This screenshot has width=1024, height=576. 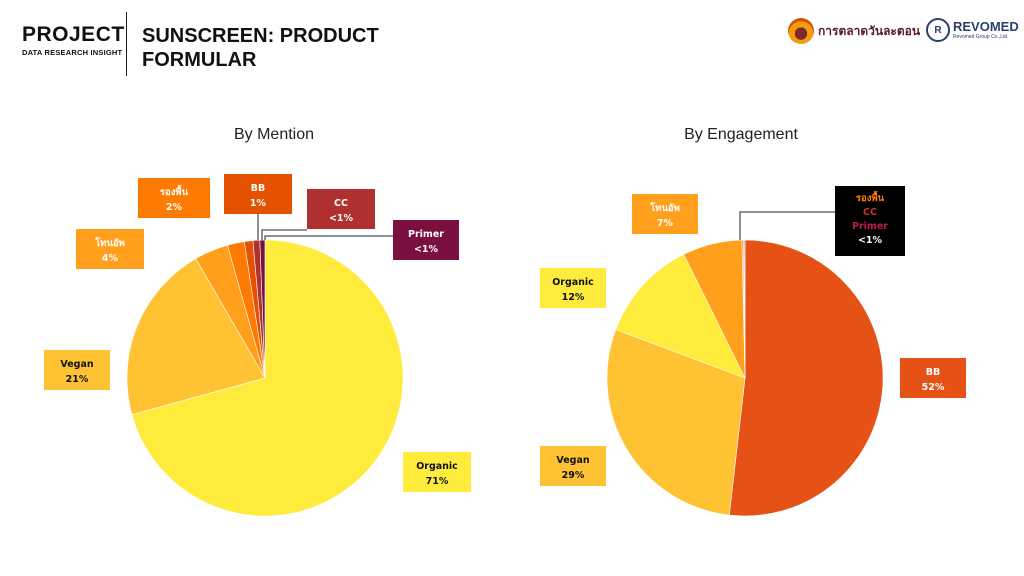 What do you see at coordinates (174, 207) in the screenshot?
I see `data-value-mention-item-3: 2%` at bounding box center [174, 207].